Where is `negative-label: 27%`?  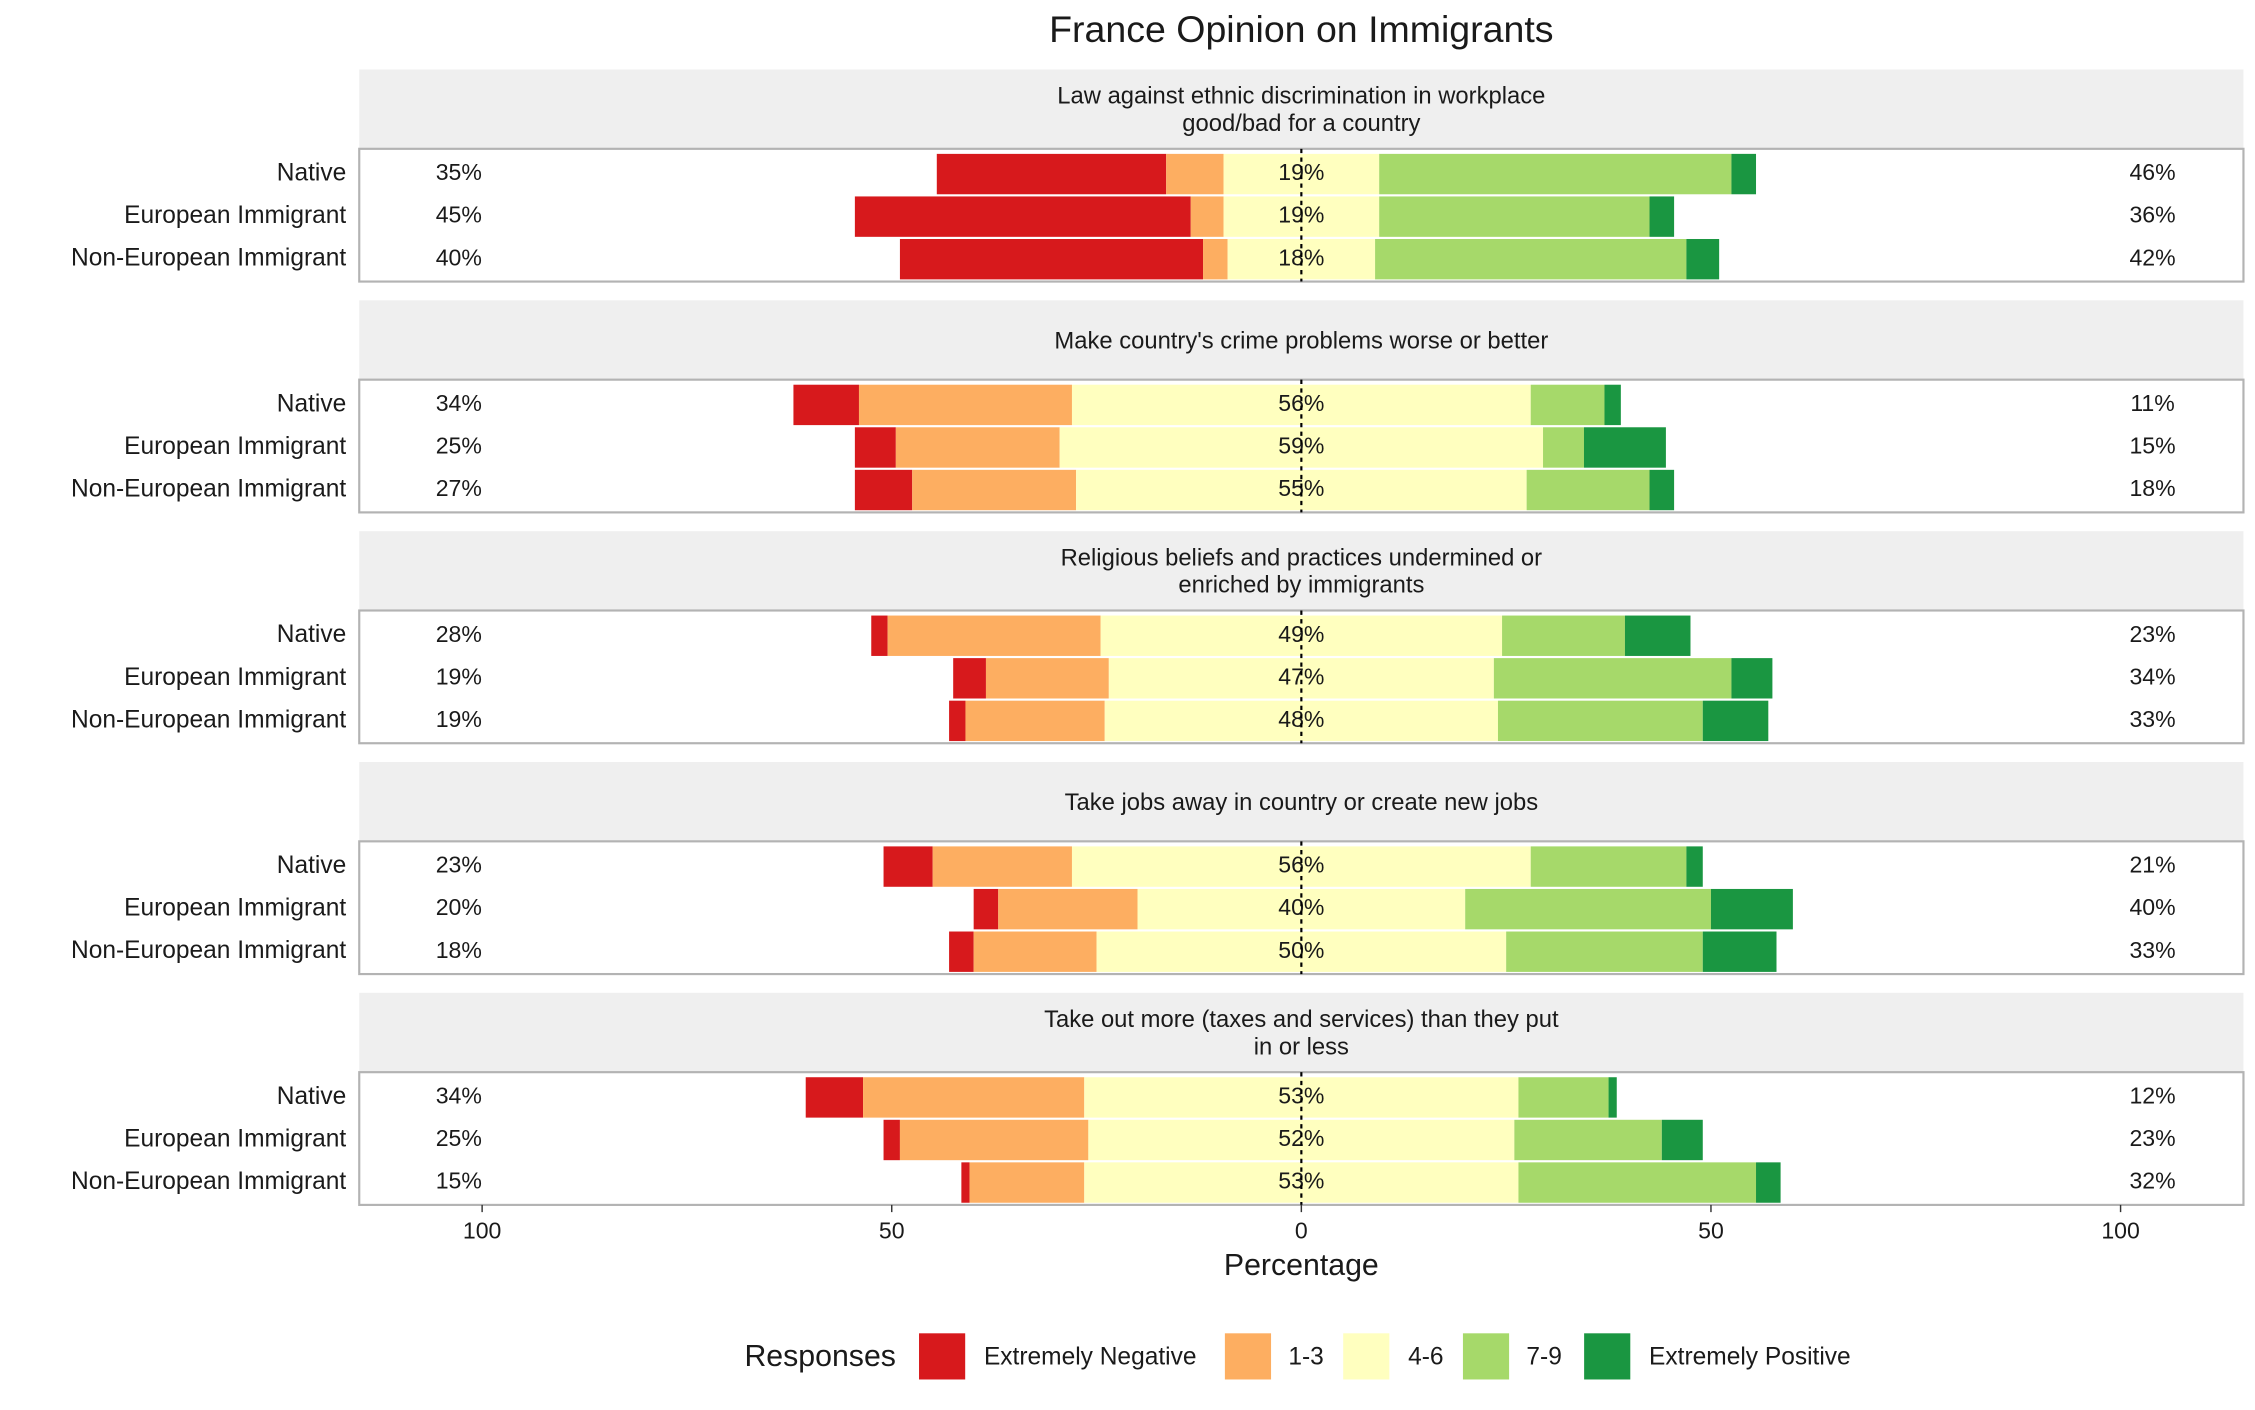
negative-label: 27% is located at coordinates (459, 488).